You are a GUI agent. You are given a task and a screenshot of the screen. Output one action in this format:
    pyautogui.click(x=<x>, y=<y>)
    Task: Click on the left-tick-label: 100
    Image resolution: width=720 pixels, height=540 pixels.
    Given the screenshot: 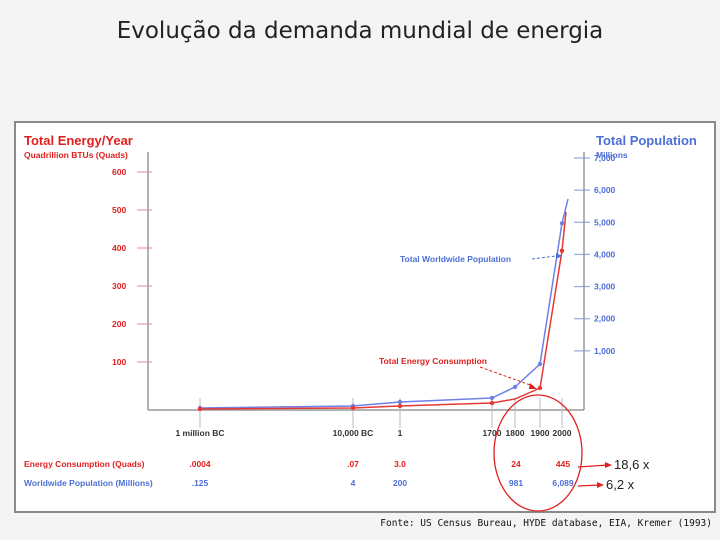 What is the action you would take?
    pyautogui.click(x=119, y=362)
    